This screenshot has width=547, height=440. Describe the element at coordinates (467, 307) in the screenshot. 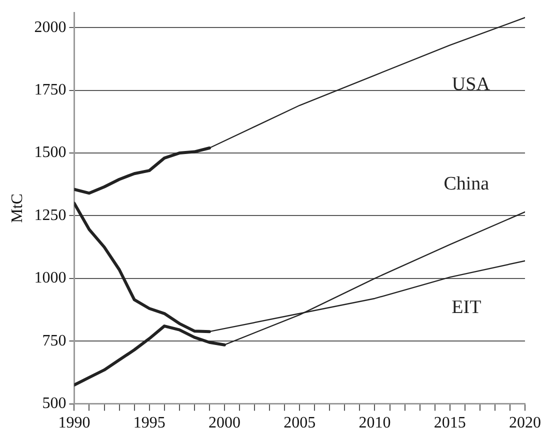

I see `annotation: EIT` at that location.